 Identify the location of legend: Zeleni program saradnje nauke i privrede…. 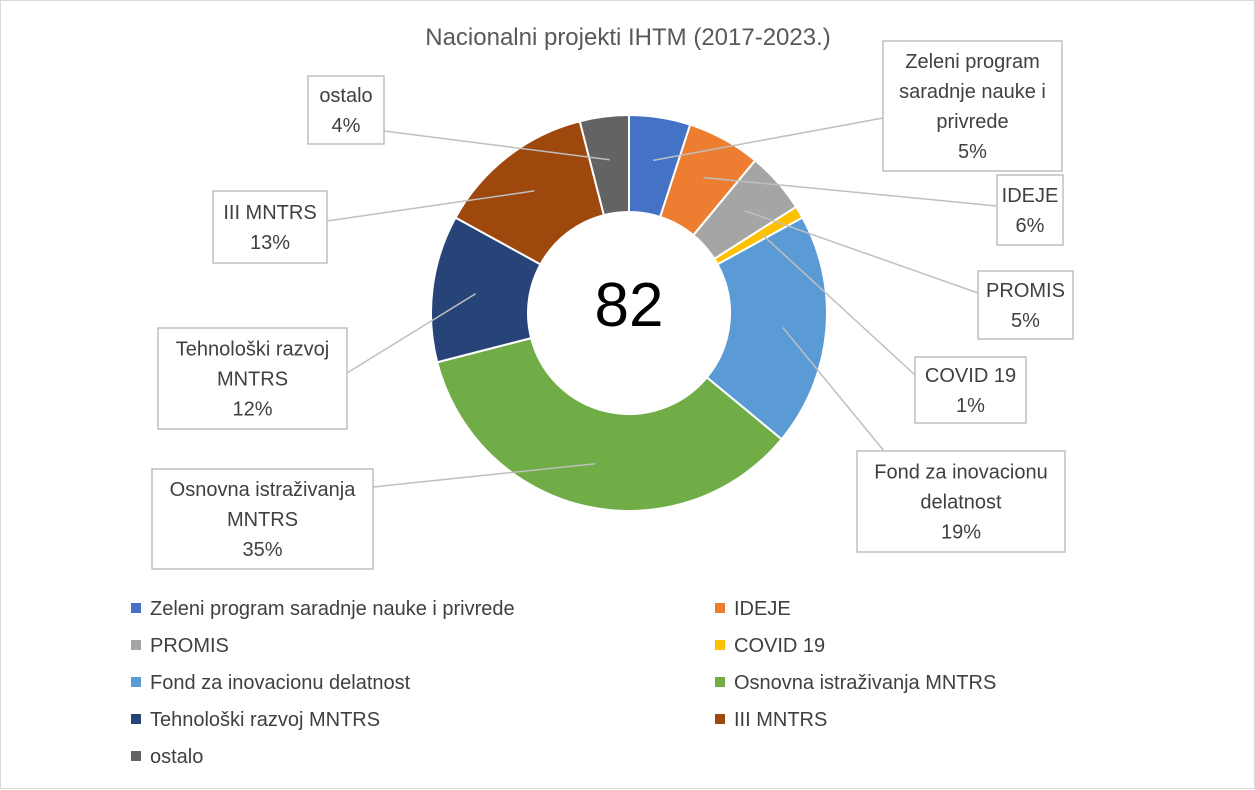
(563, 683).